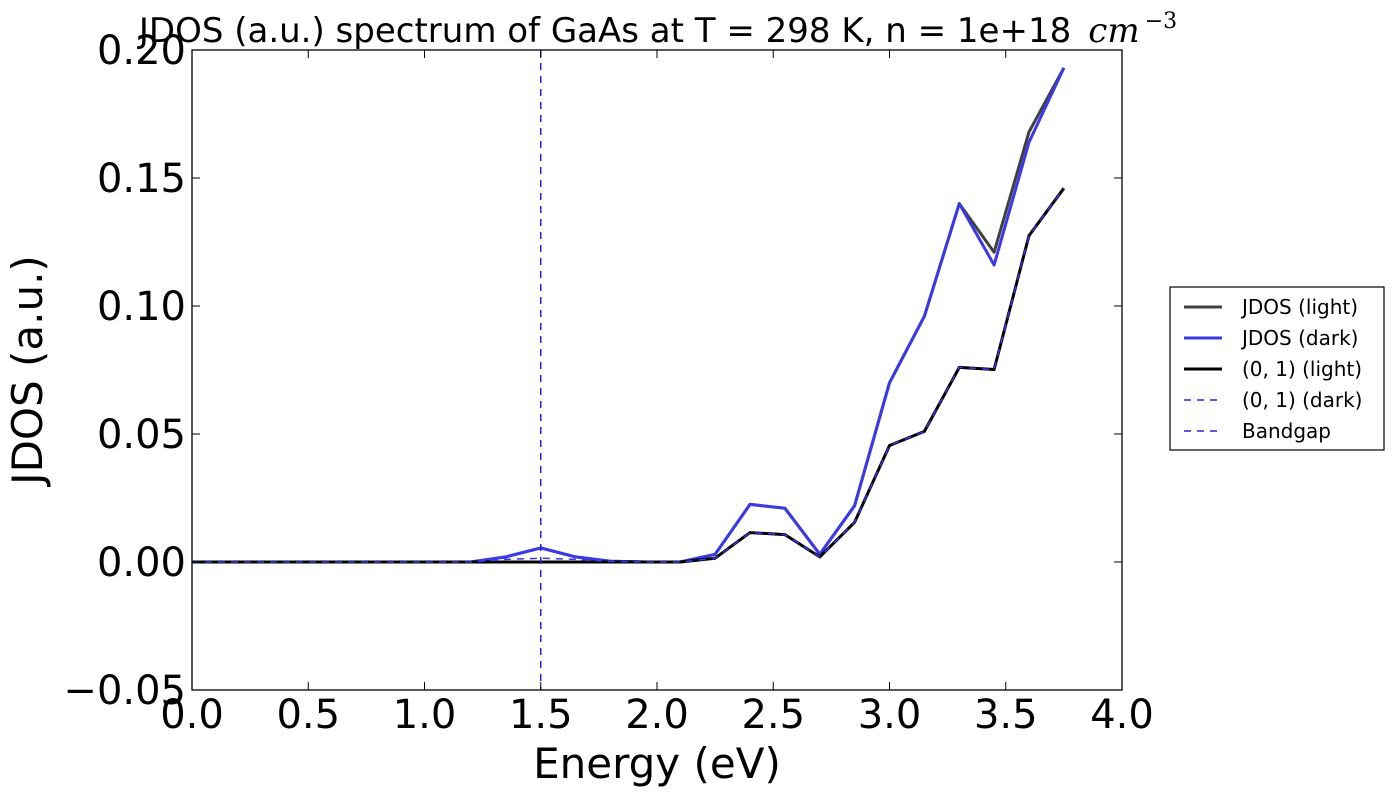 This screenshot has width=1394, height=796. Describe the element at coordinates (1006, 715) in the screenshot. I see `x-tick-label: 3.5` at that location.